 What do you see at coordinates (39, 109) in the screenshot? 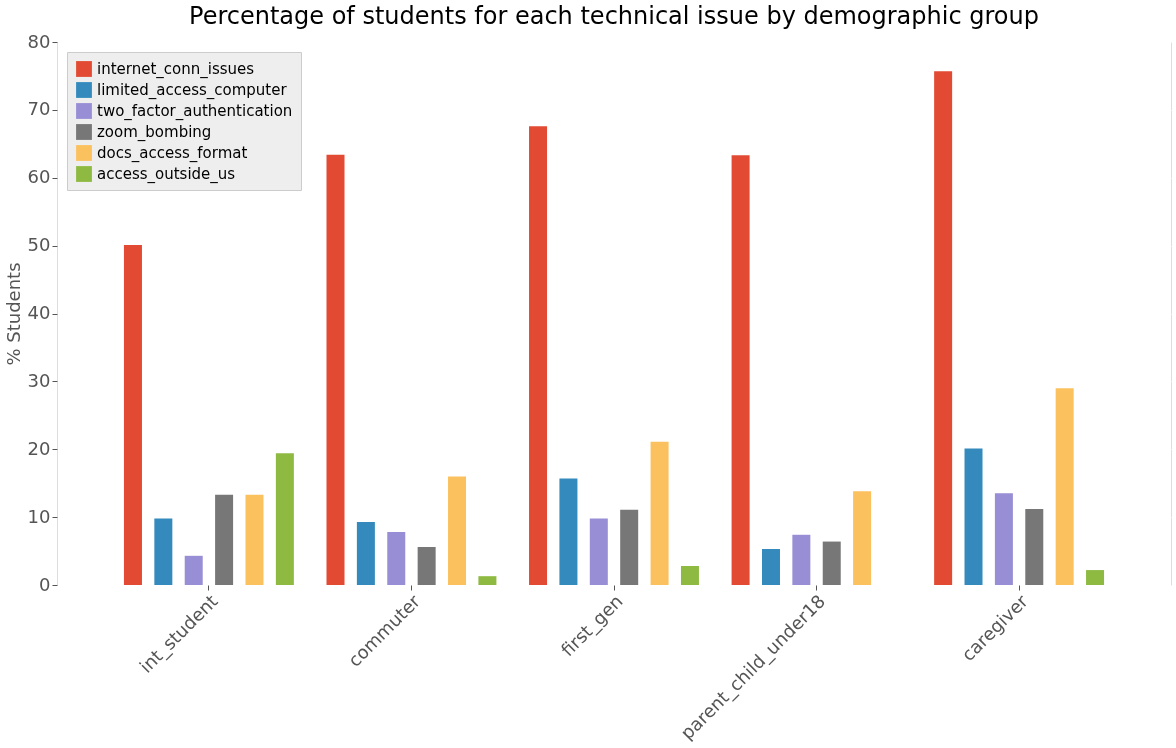
I see `y-tick-label: 70` at bounding box center [39, 109].